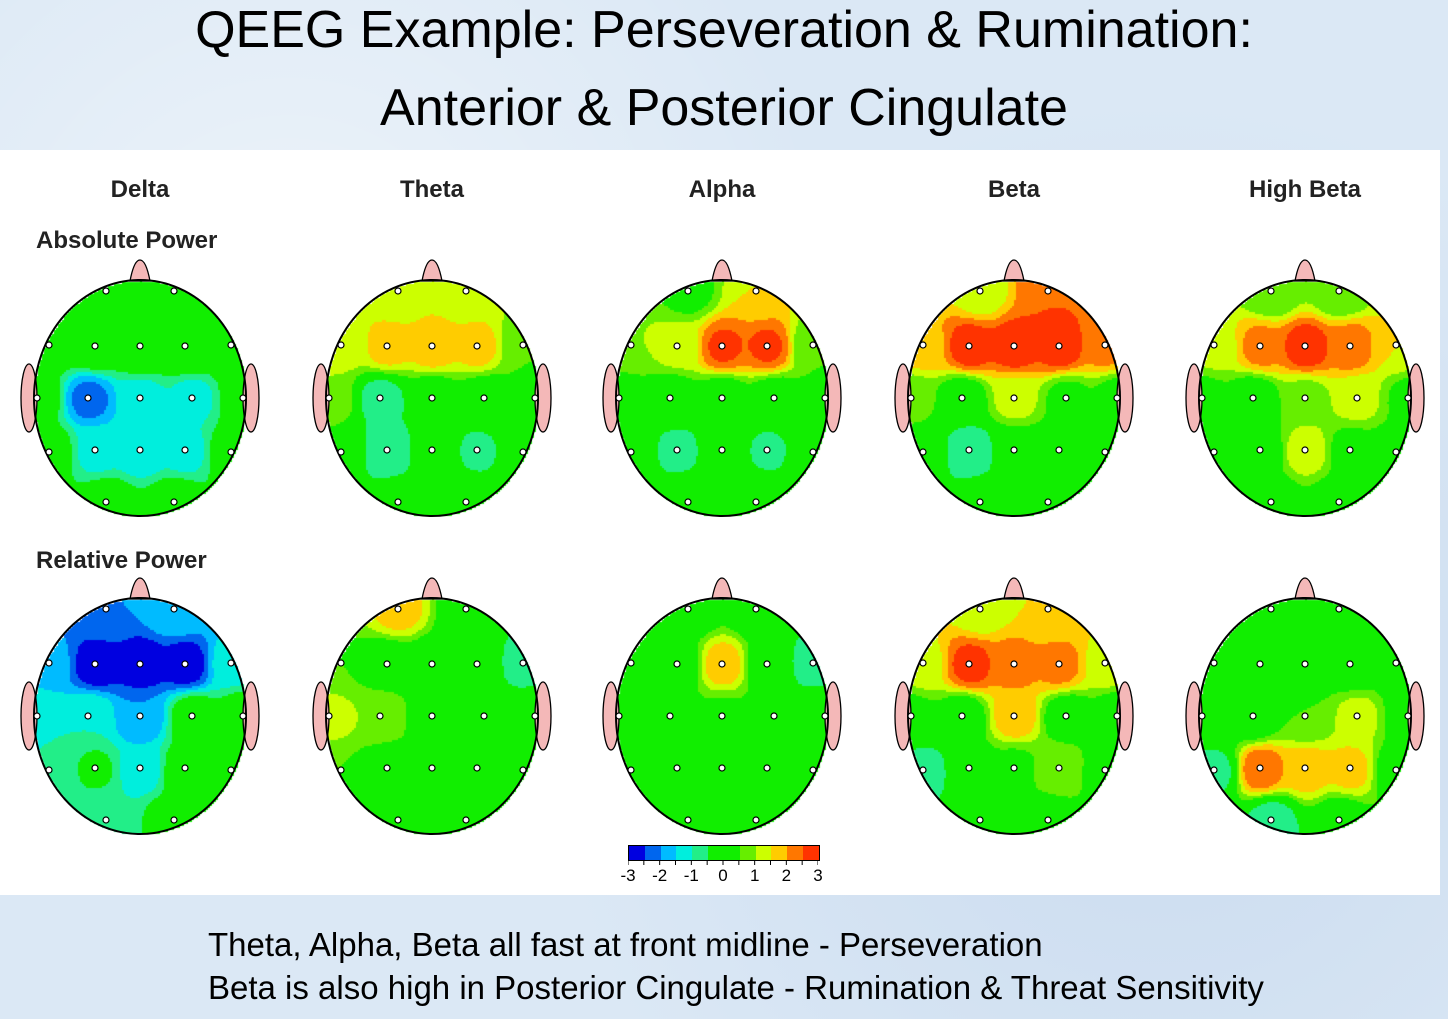 This screenshot has height=1019, width=1448. I want to click on column-header-alpha: Alpha, so click(722, 189).